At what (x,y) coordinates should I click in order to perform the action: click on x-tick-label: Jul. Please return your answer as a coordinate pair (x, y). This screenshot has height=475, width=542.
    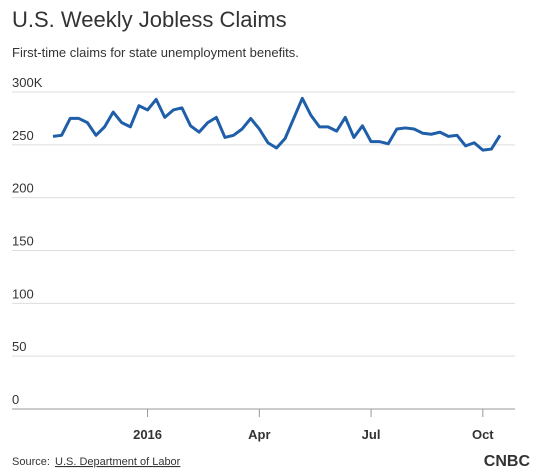
    Looking at the image, I should click on (371, 434).